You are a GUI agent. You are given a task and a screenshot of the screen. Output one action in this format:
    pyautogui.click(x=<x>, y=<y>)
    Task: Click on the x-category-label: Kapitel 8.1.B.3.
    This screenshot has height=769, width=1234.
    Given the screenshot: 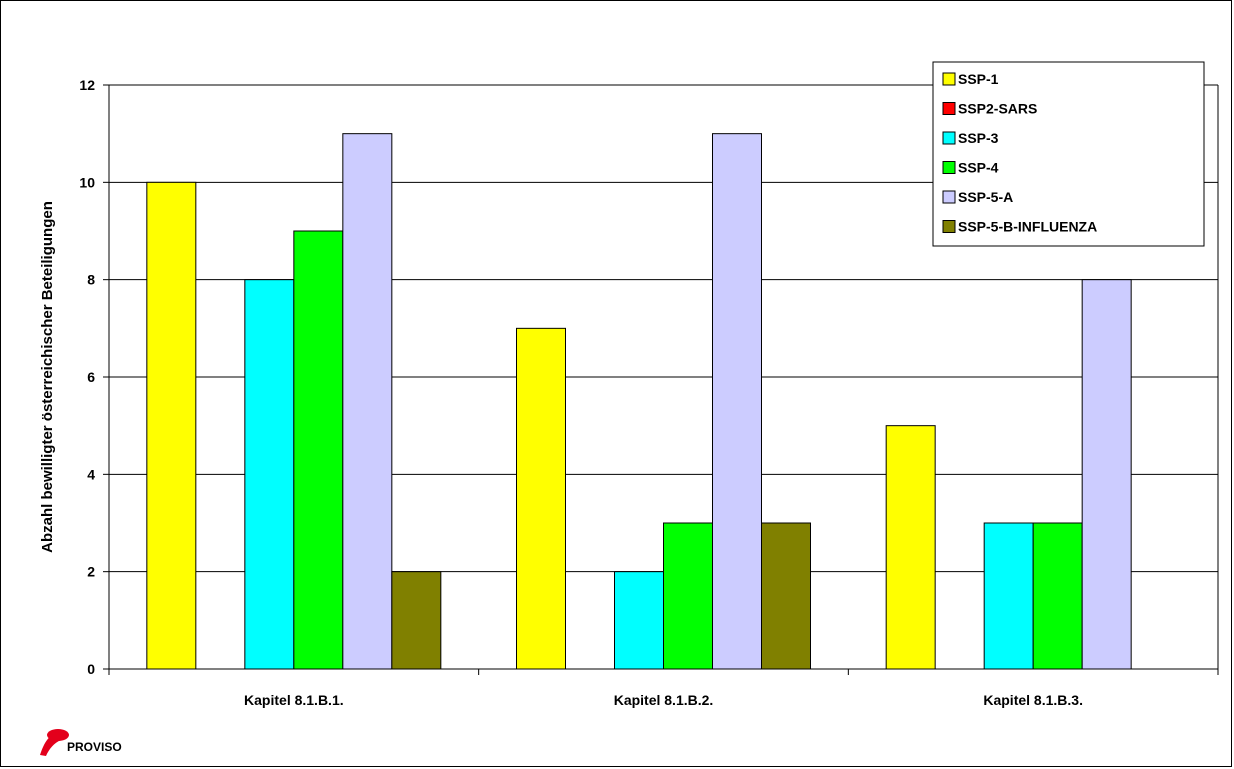 What is the action you would take?
    pyautogui.click(x=1033, y=700)
    